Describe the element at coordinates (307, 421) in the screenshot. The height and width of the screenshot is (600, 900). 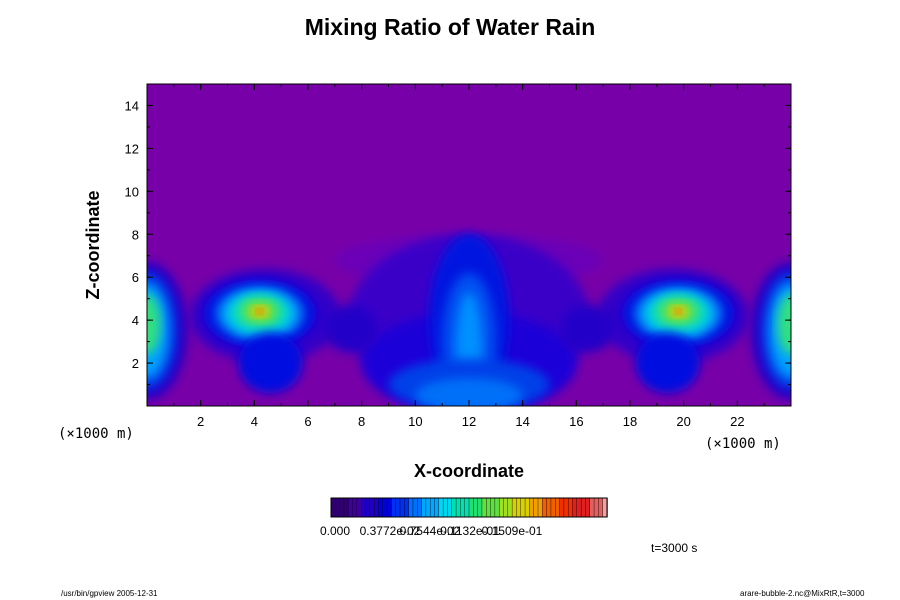
I see `x-tick-label: 6` at that location.